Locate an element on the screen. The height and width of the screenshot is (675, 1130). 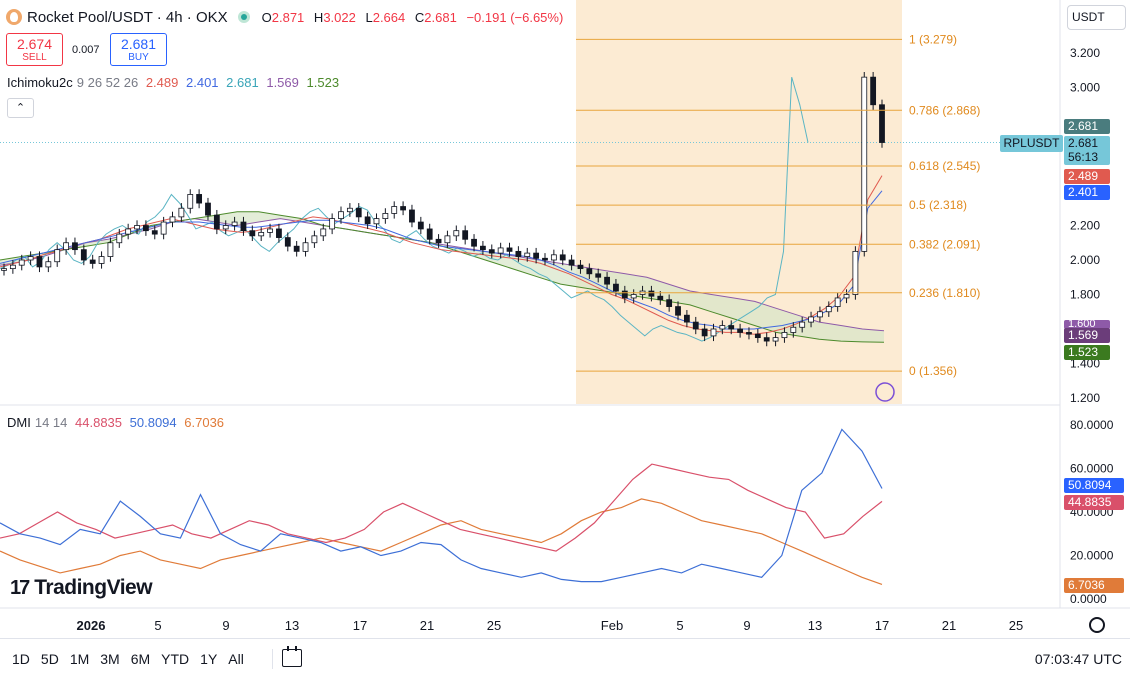
sell-price: 2.674 is located at coordinates (34, 44).